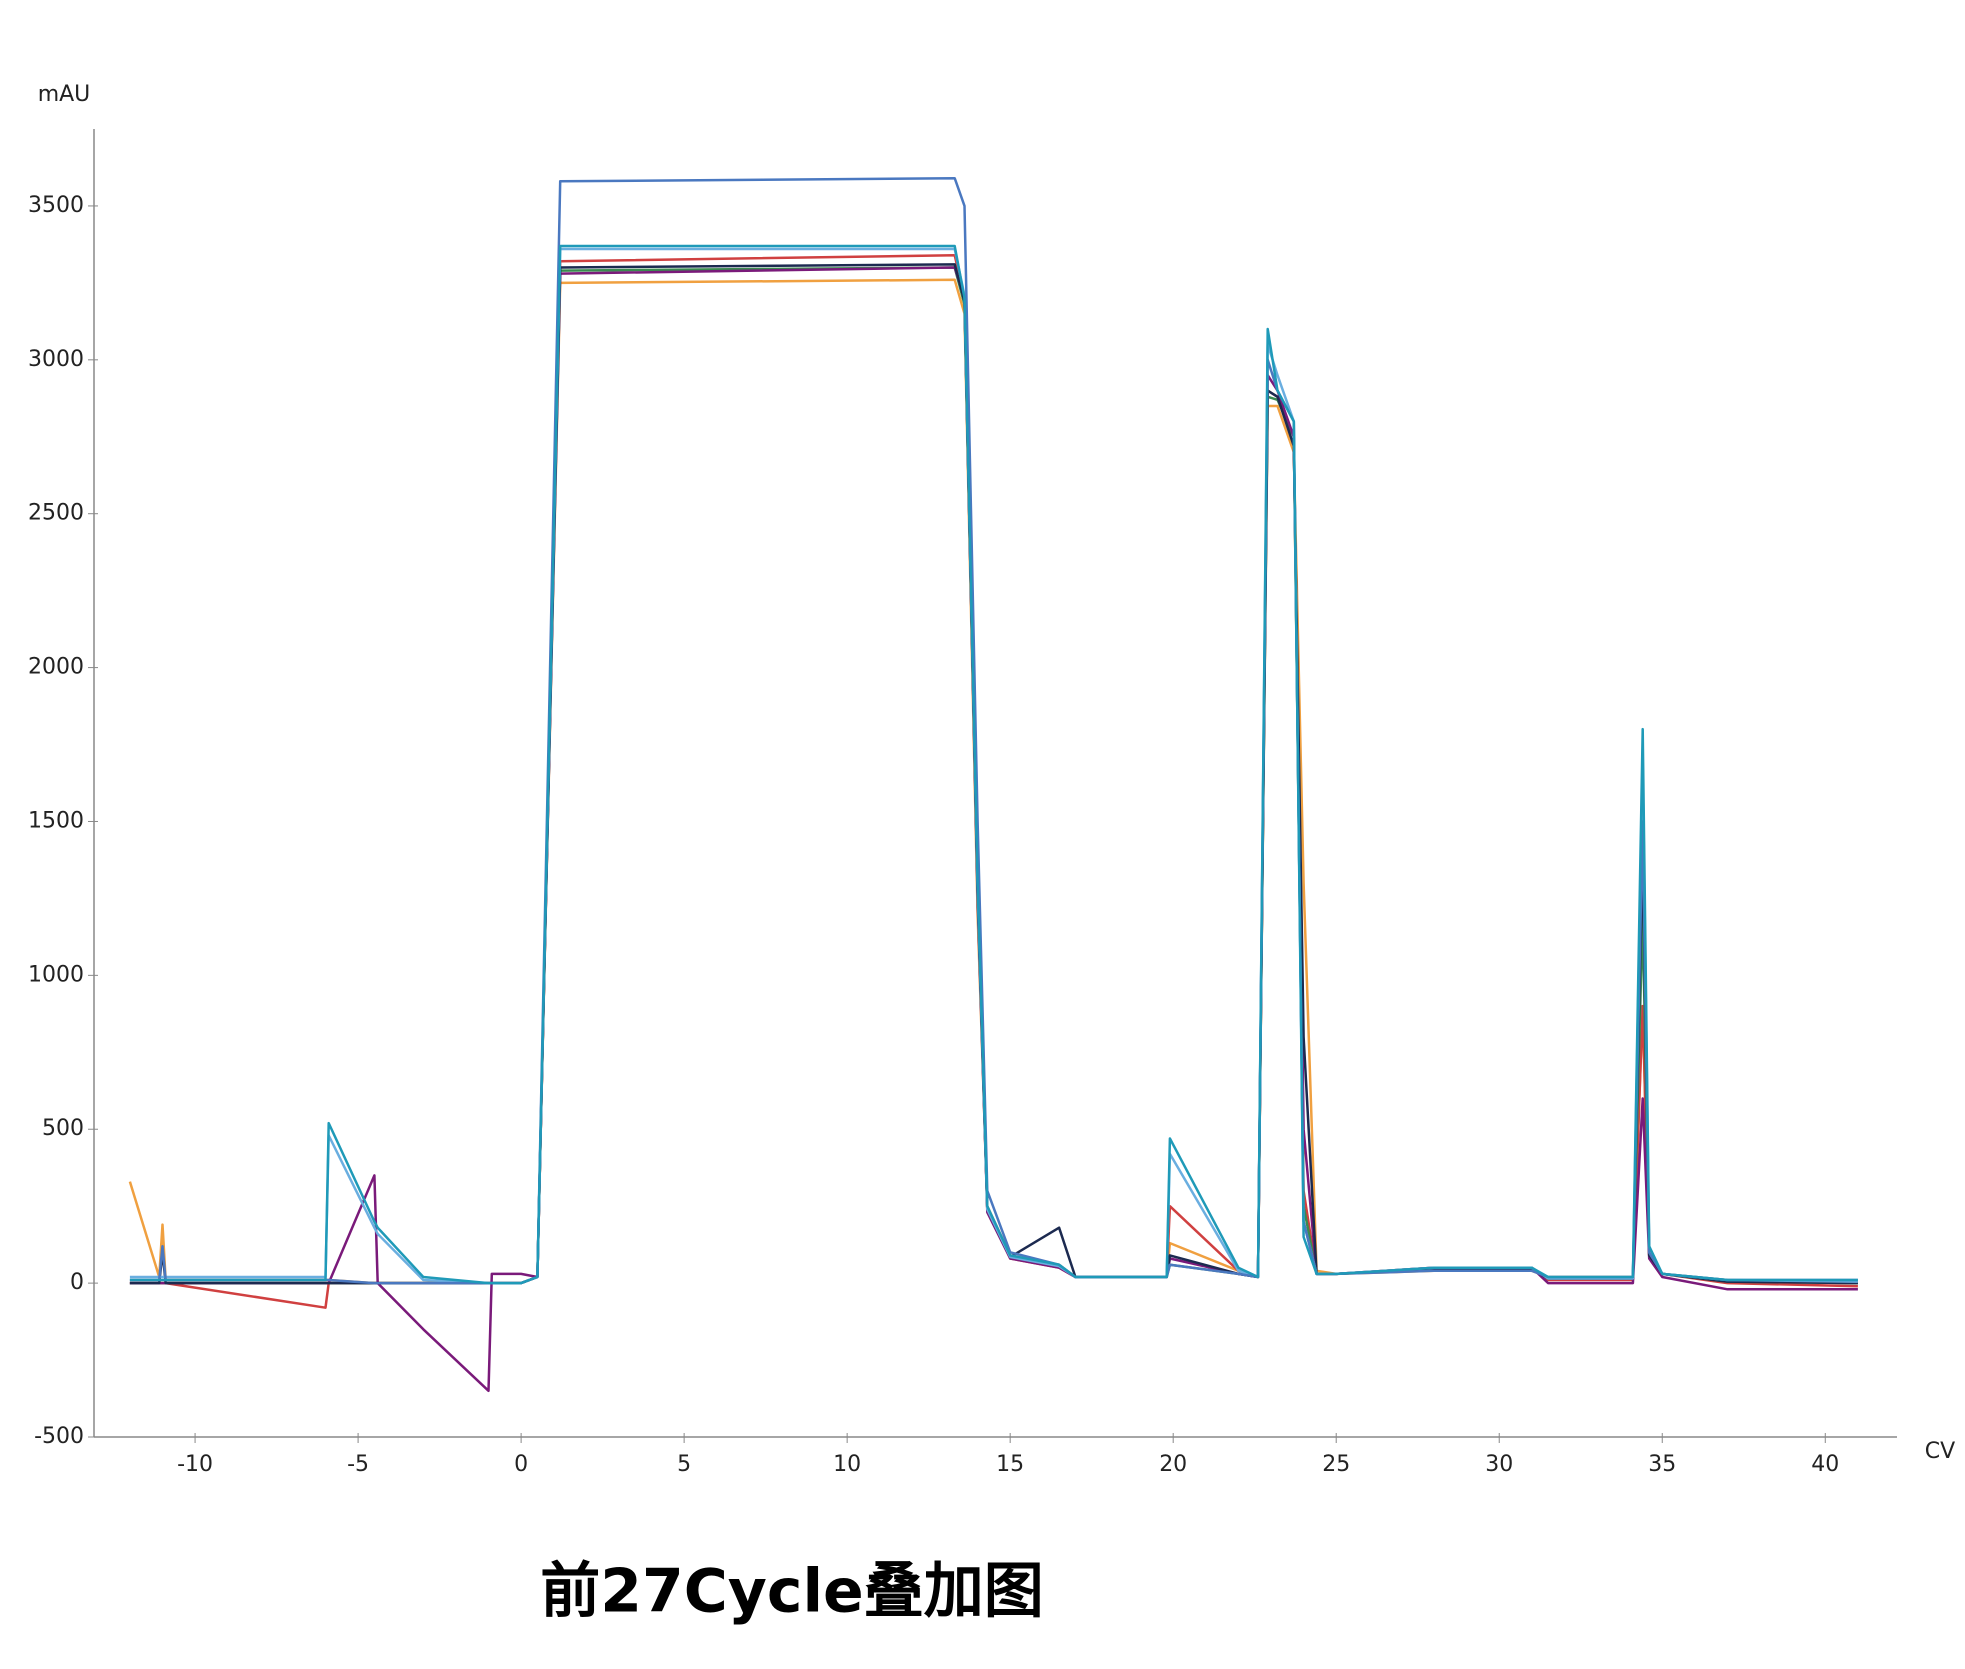 Image resolution: width=1965 pixels, height=1669 pixels. I want to click on x-tick-label: -10, so click(195, 1464).